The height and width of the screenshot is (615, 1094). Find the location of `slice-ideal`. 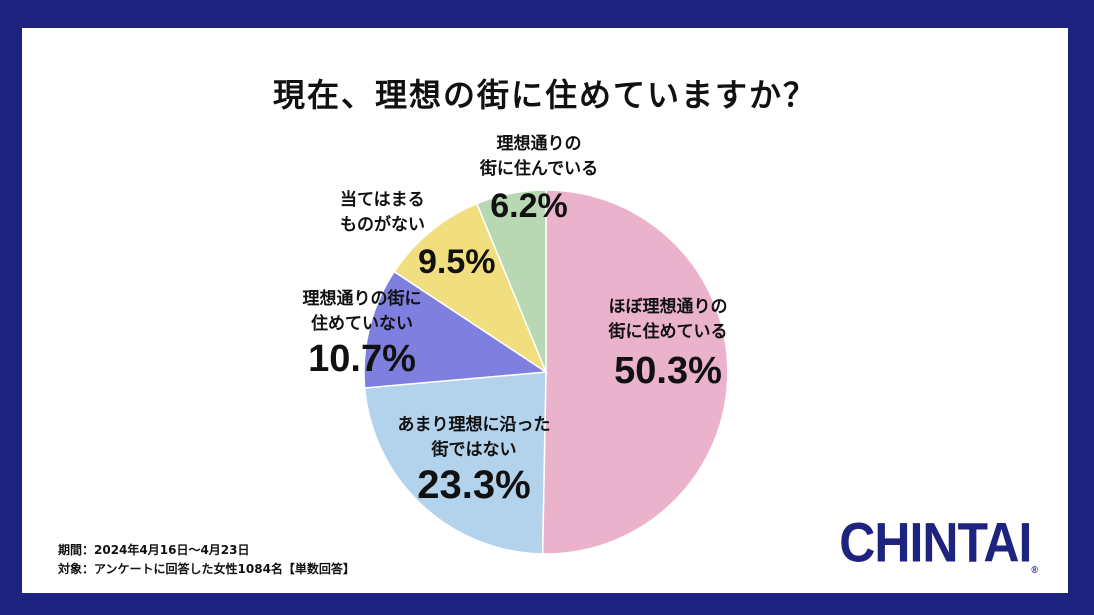

slice-ideal is located at coordinates (511, 281).